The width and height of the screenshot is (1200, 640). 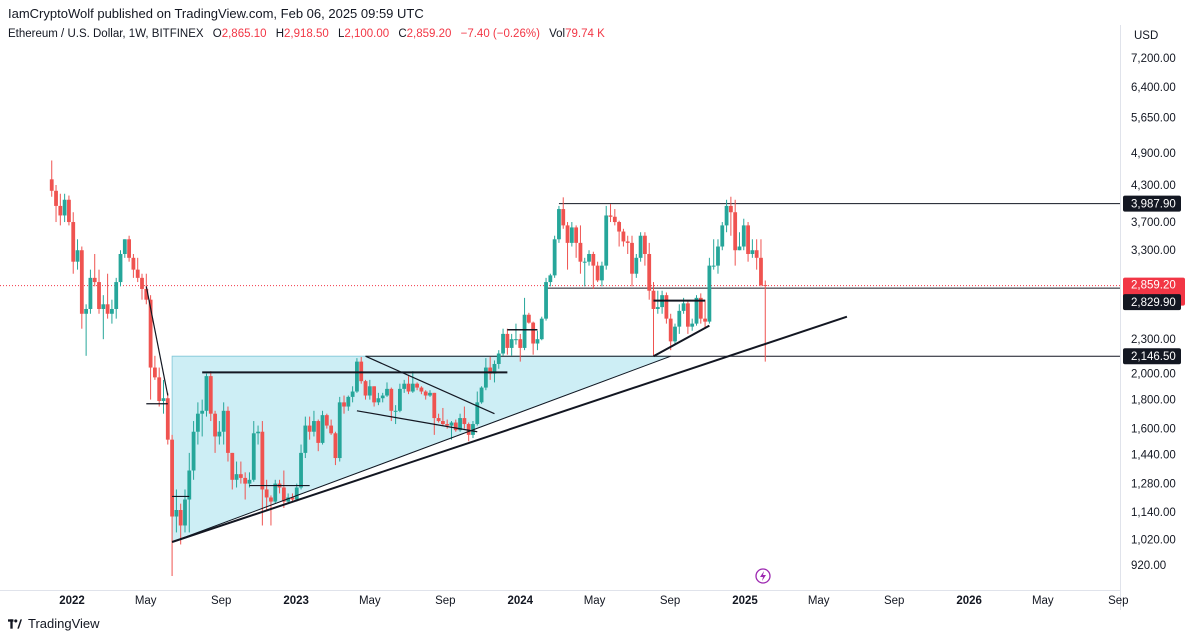 I want to click on footer: TradingView, so click(x=54, y=623).